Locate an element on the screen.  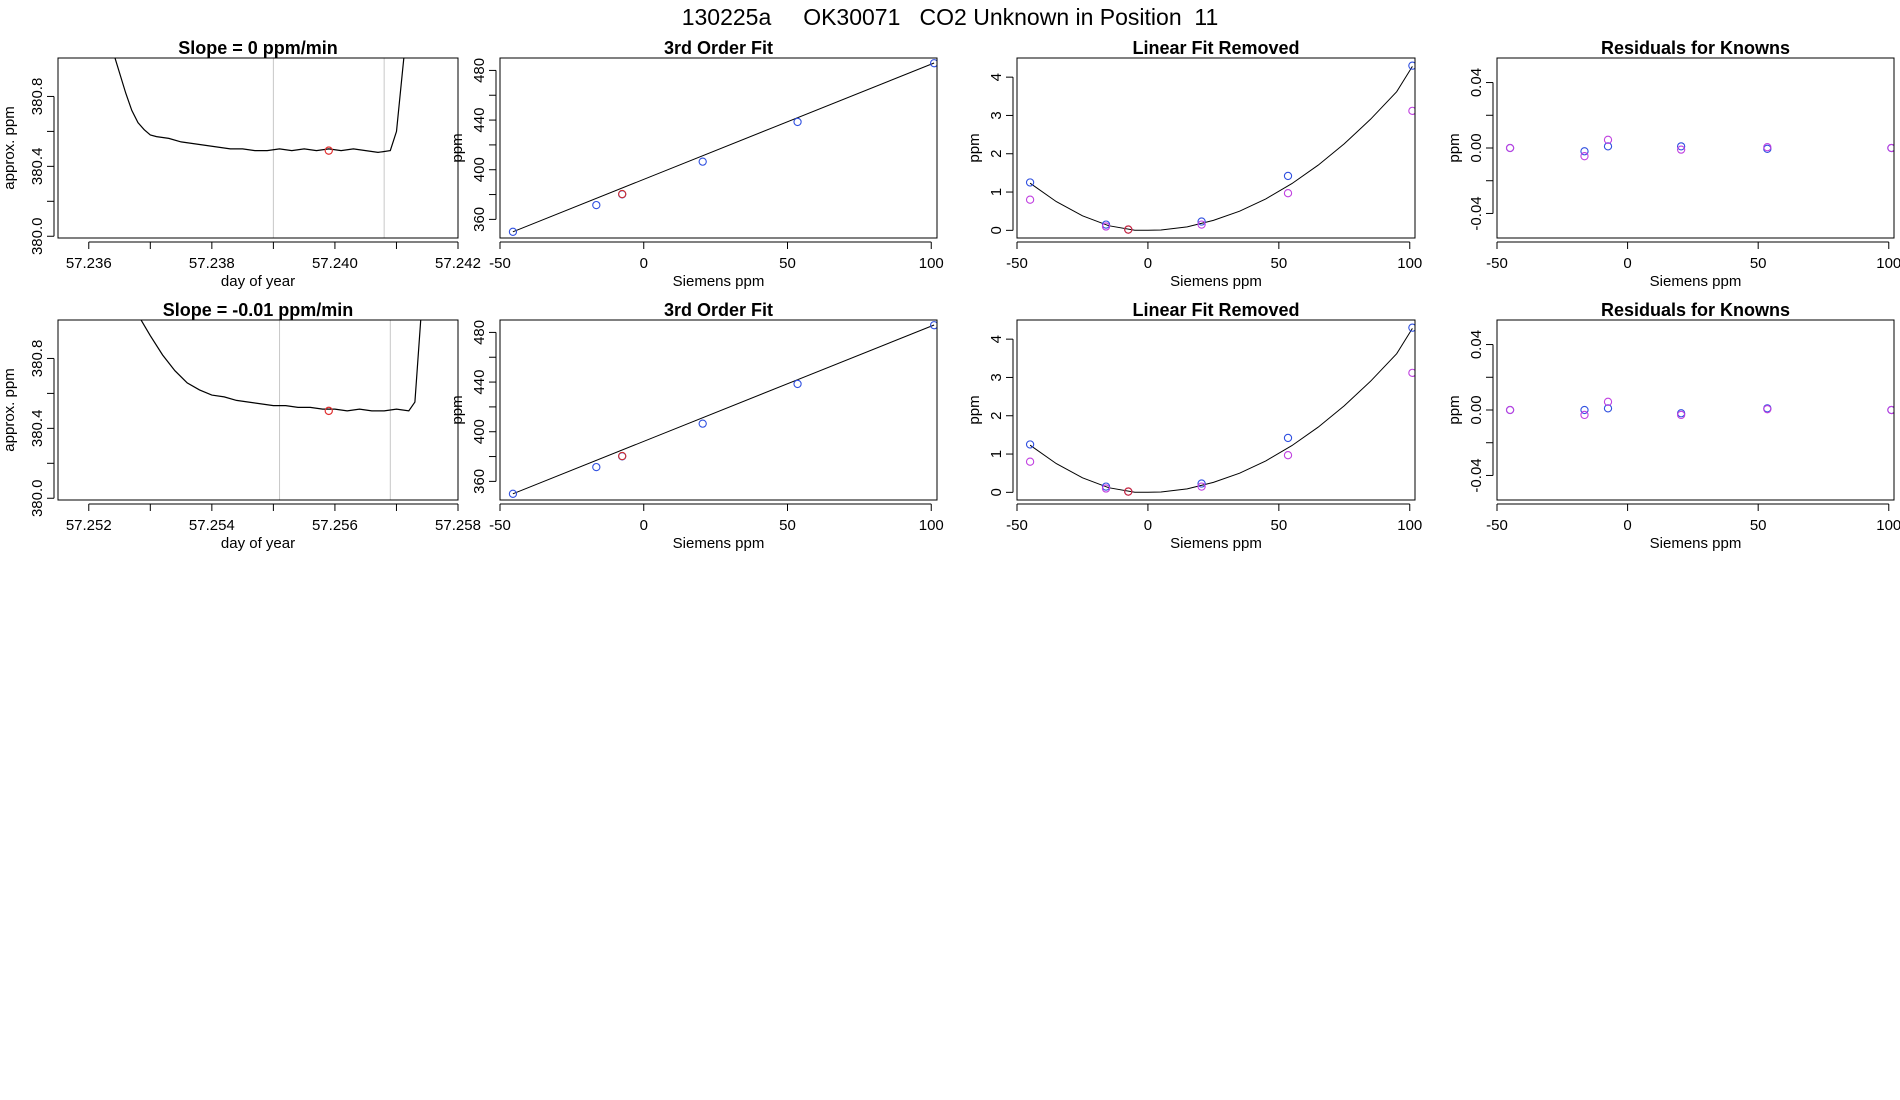
series-line is located at coordinates (281, 366).